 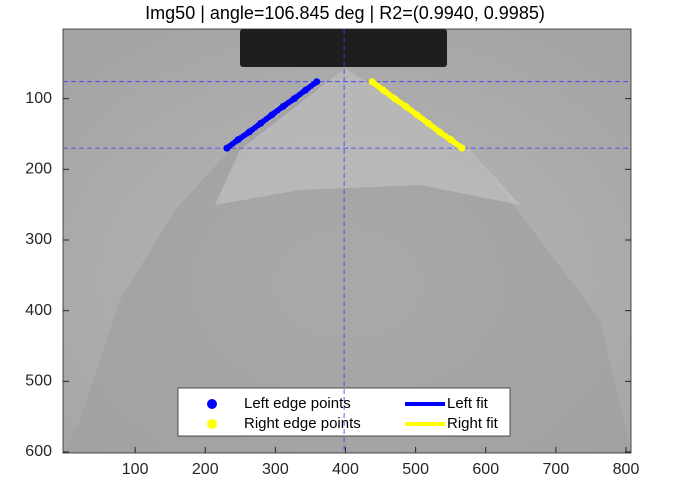 What do you see at coordinates (556, 469) in the screenshot?
I see `x-tick-label: 700` at bounding box center [556, 469].